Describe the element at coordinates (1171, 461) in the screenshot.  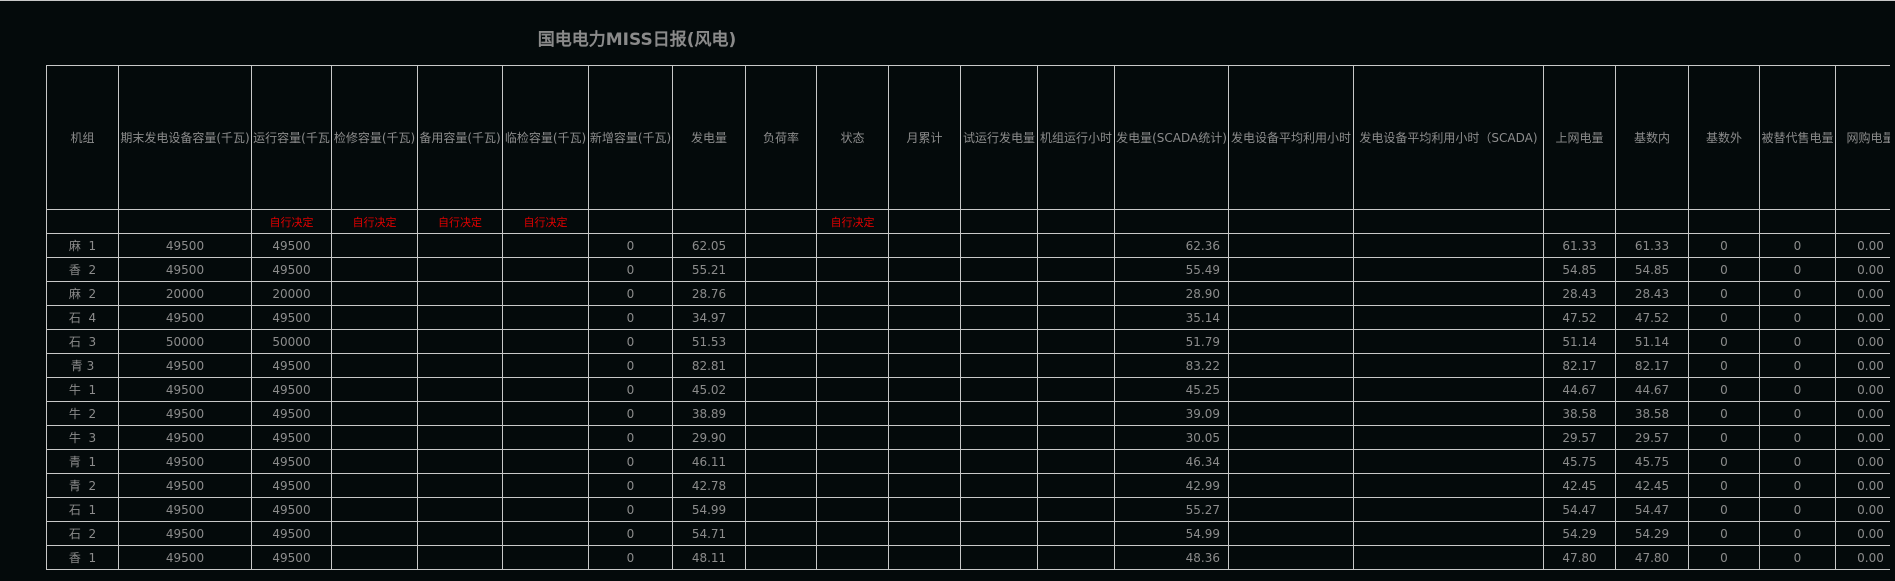
I see `table-cell: 46.34` at that location.